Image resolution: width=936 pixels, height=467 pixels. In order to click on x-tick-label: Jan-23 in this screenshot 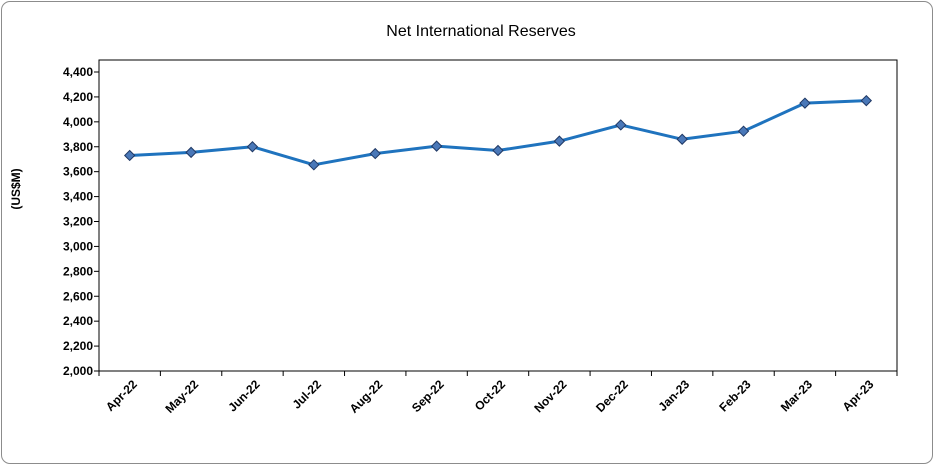, I will do `click(673, 395)`.